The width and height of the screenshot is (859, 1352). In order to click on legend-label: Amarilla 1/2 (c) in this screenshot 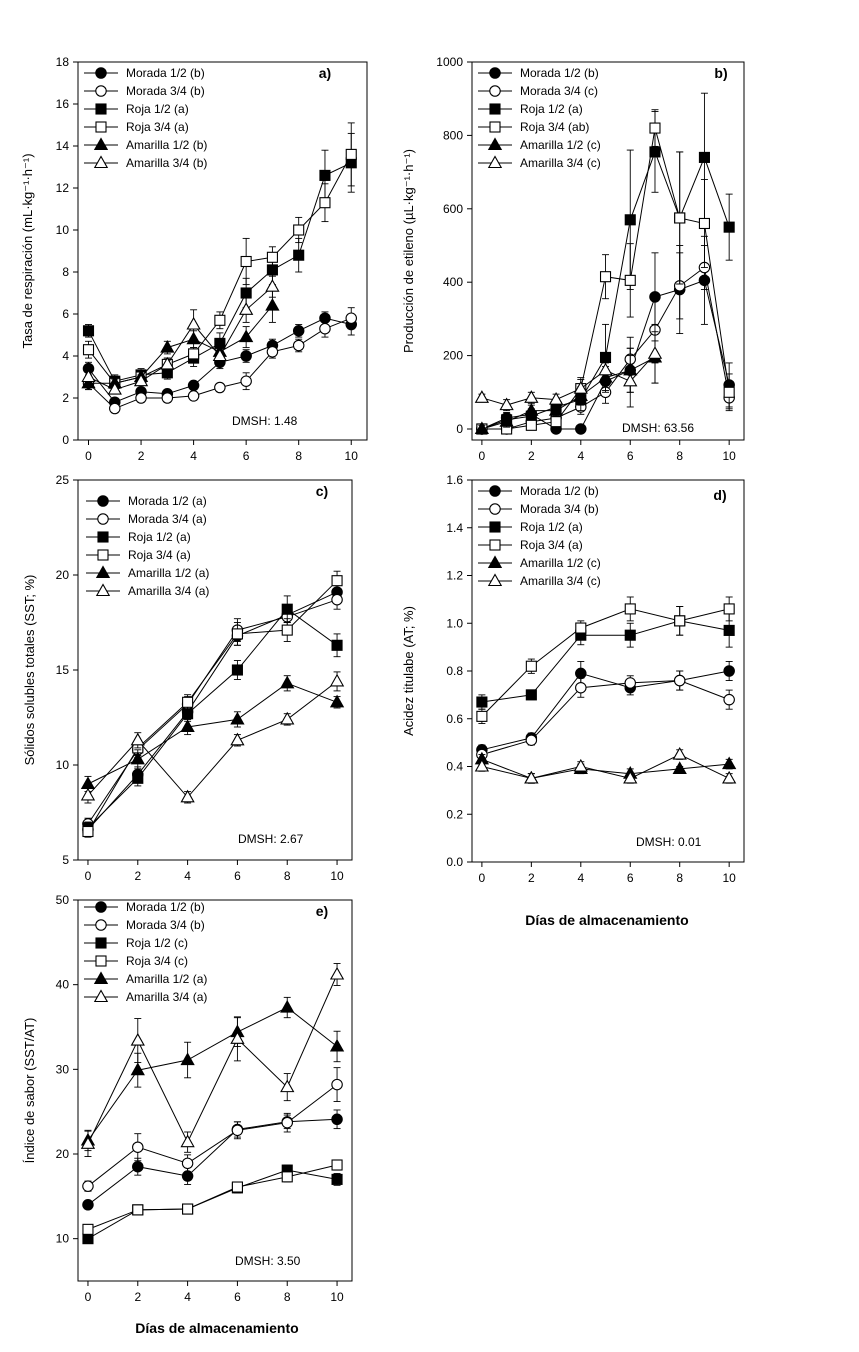, I will do `click(560, 145)`.